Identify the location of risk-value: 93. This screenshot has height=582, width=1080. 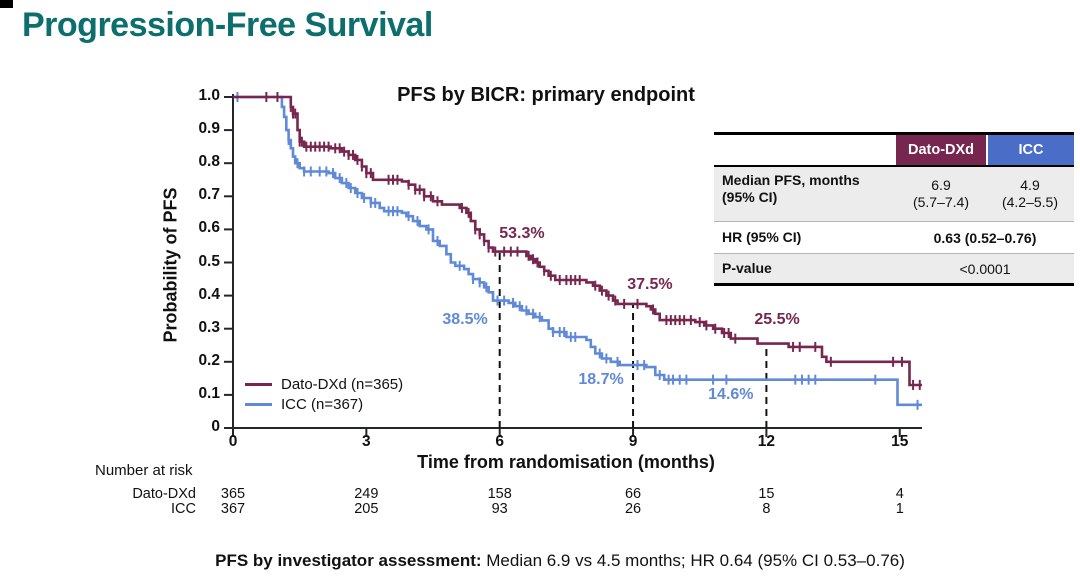
(499, 509).